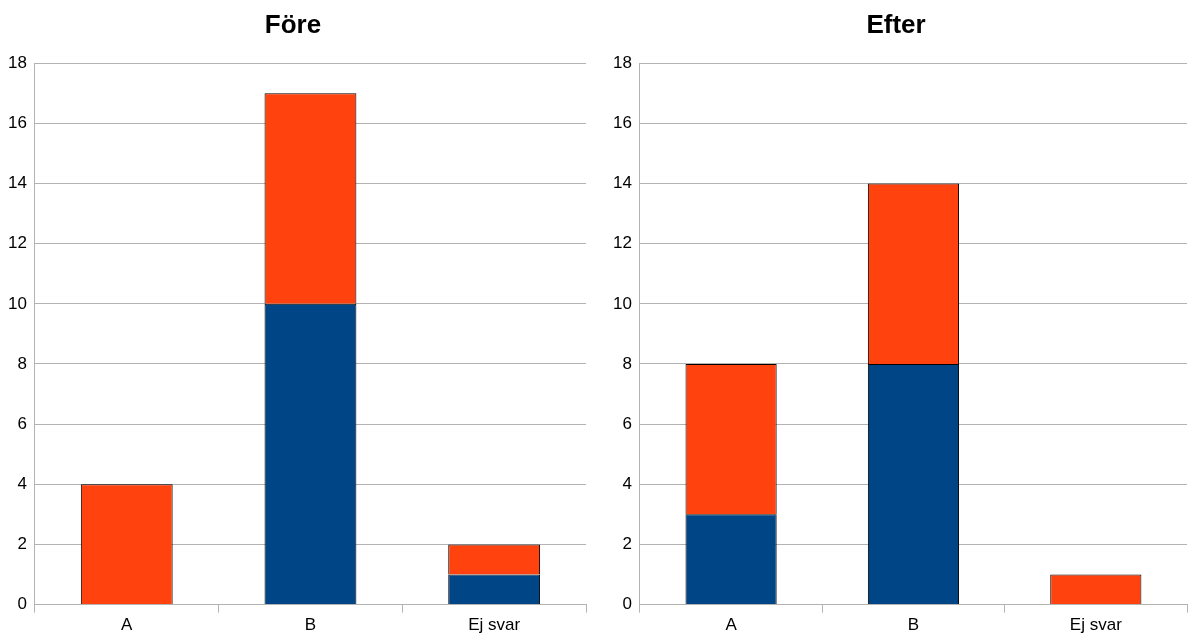 This screenshot has width=1191, height=639. Describe the element at coordinates (293, 23) in the screenshot. I see `chart-title: Före` at that location.